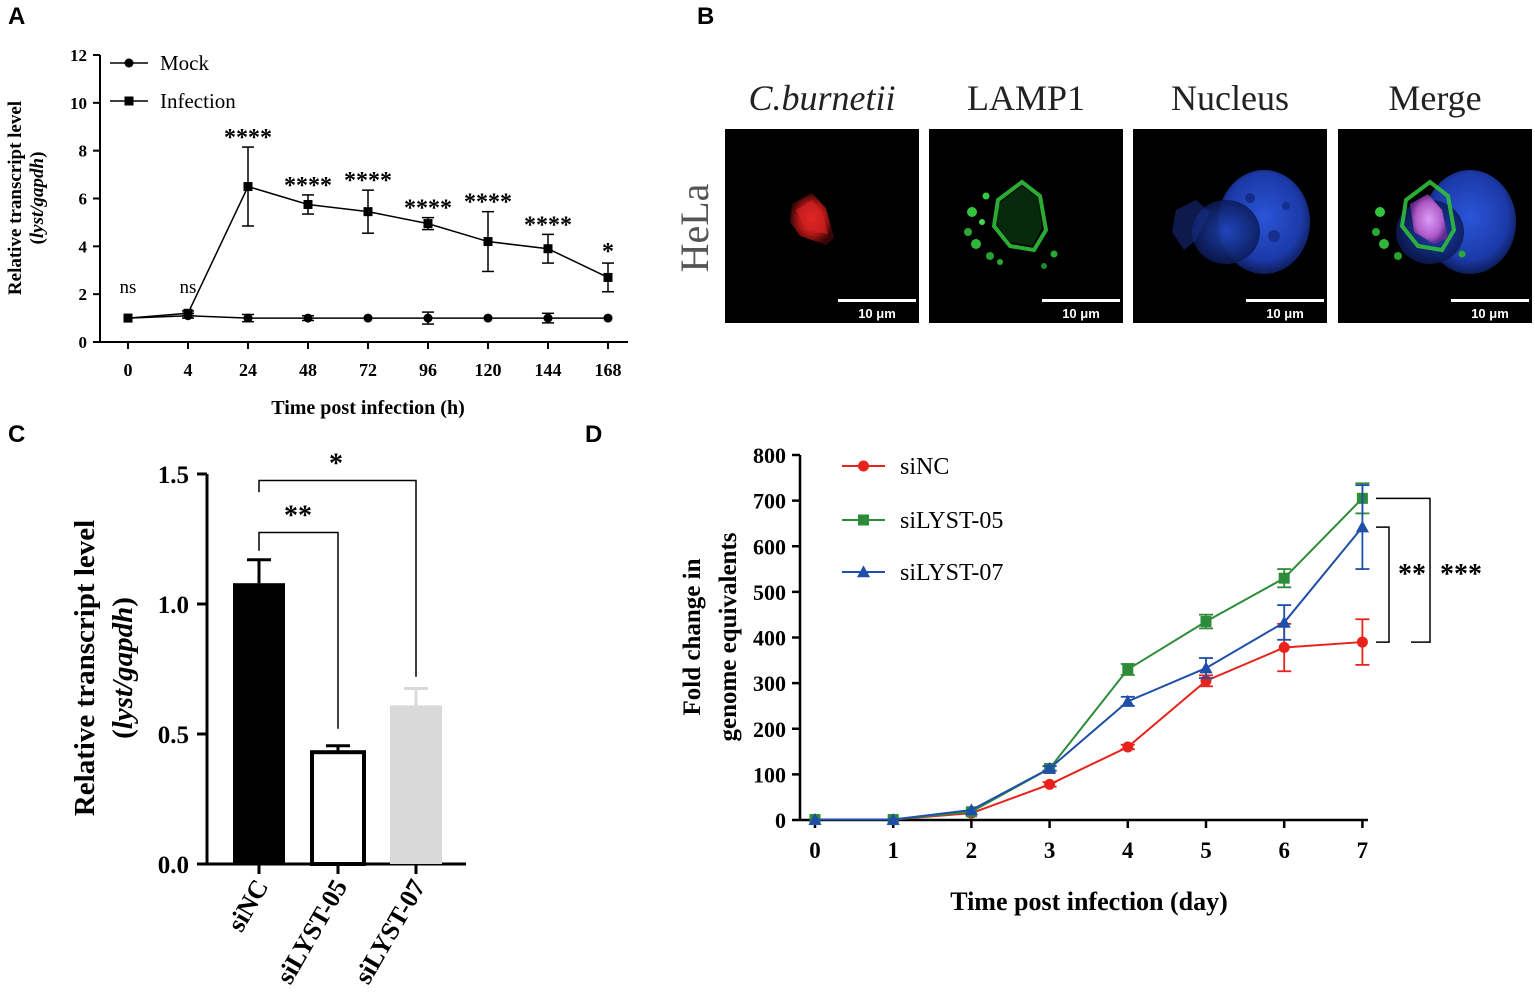 This screenshot has width=1535, height=1004. What do you see at coordinates (608, 252) in the screenshot?
I see `panel-a-significance-label: *` at bounding box center [608, 252].